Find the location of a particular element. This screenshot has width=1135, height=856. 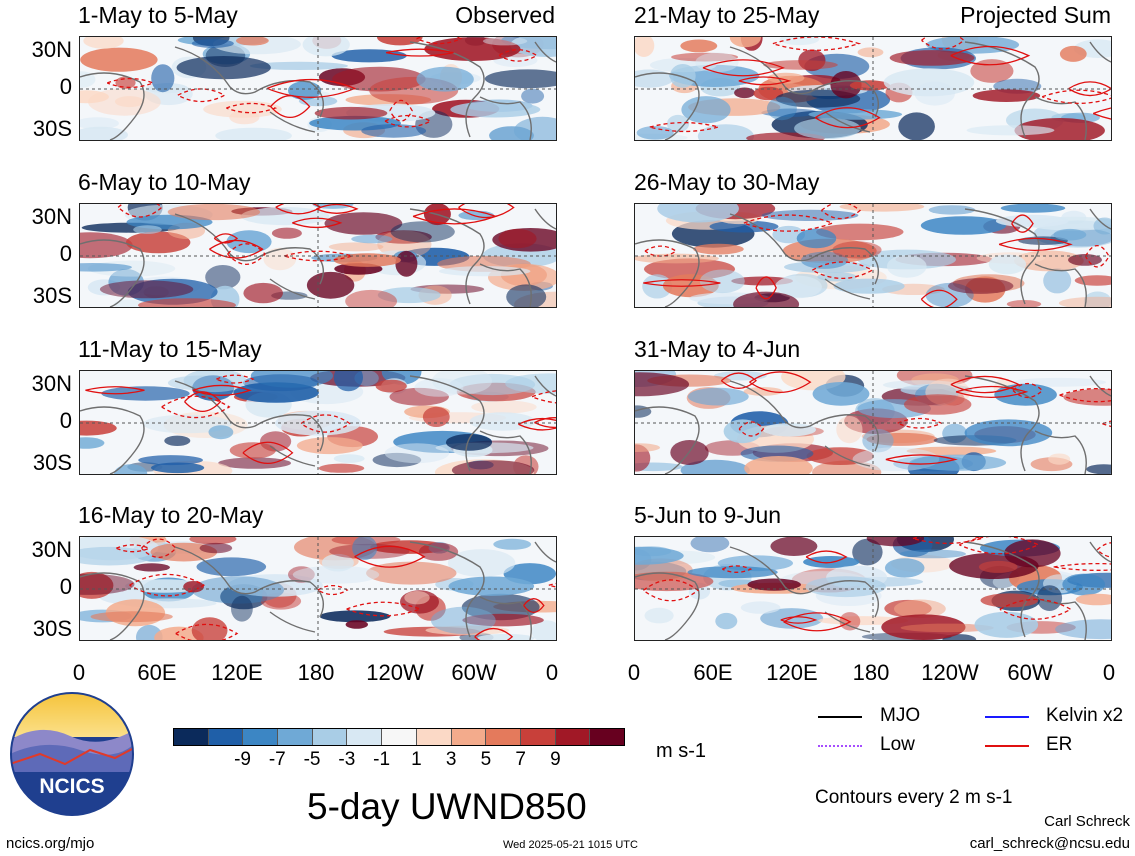

contour-note: Contours every 2 m s-1 is located at coordinates (914, 797).